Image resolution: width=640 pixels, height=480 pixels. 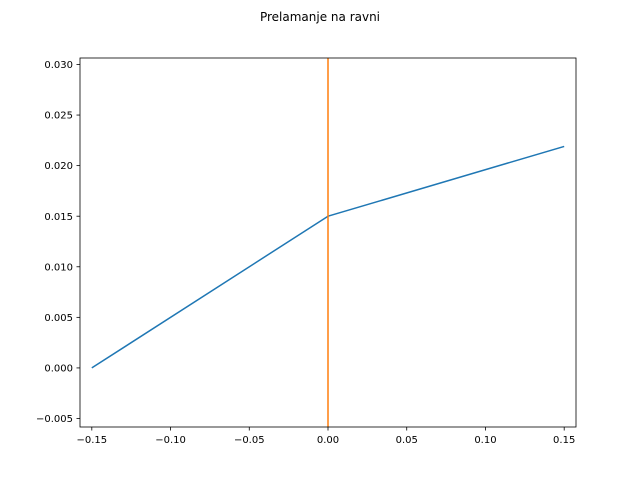 I want to click on y-tick-label: 0.025, so click(x=58, y=116).